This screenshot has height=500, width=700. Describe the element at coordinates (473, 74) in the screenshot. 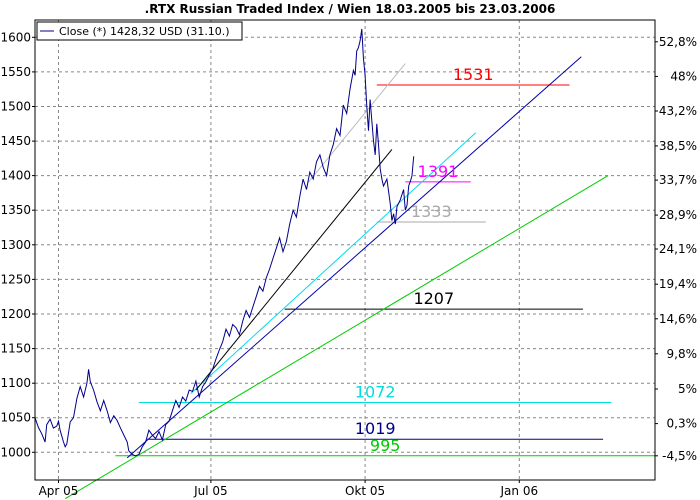

I see `level-label-1531: 1531` at that location.